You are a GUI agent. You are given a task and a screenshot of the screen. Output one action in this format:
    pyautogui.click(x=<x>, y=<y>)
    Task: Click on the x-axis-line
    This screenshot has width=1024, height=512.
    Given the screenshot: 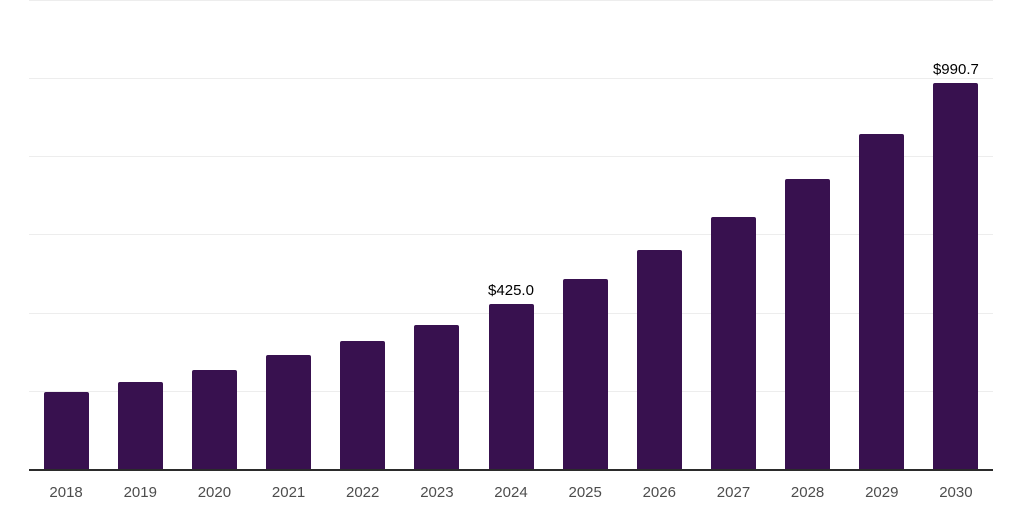 What is the action you would take?
    pyautogui.click(x=511, y=470)
    